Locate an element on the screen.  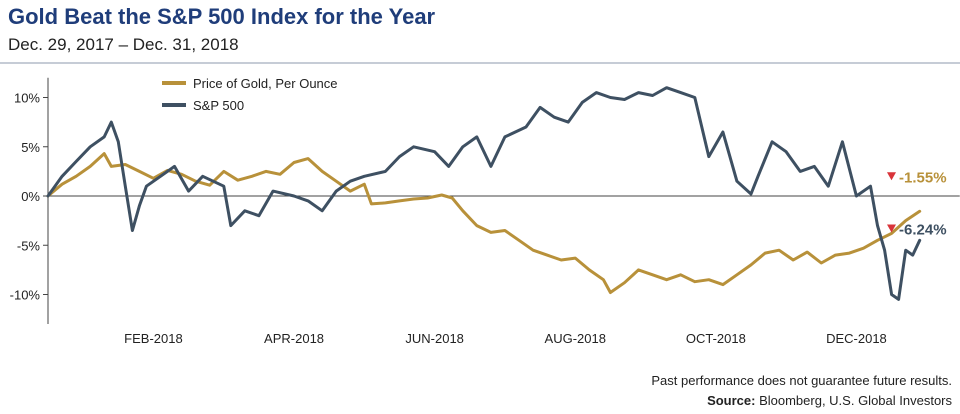
x-tick-label: OCT-2018 is located at coordinates (716, 338).